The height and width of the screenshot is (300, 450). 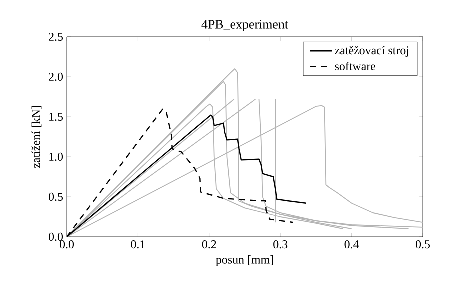 What do you see at coordinates (371, 52) in the screenshot?
I see `legend-label: zatěžovací stroj` at bounding box center [371, 52].